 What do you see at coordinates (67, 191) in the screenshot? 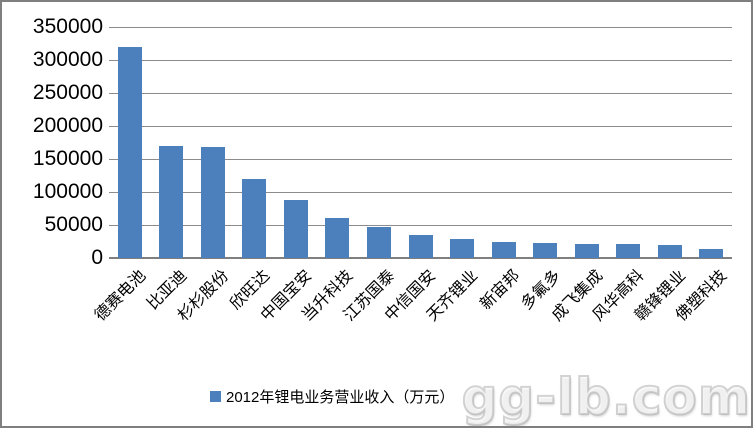
I see `y-tick-label: 100000` at bounding box center [67, 191].